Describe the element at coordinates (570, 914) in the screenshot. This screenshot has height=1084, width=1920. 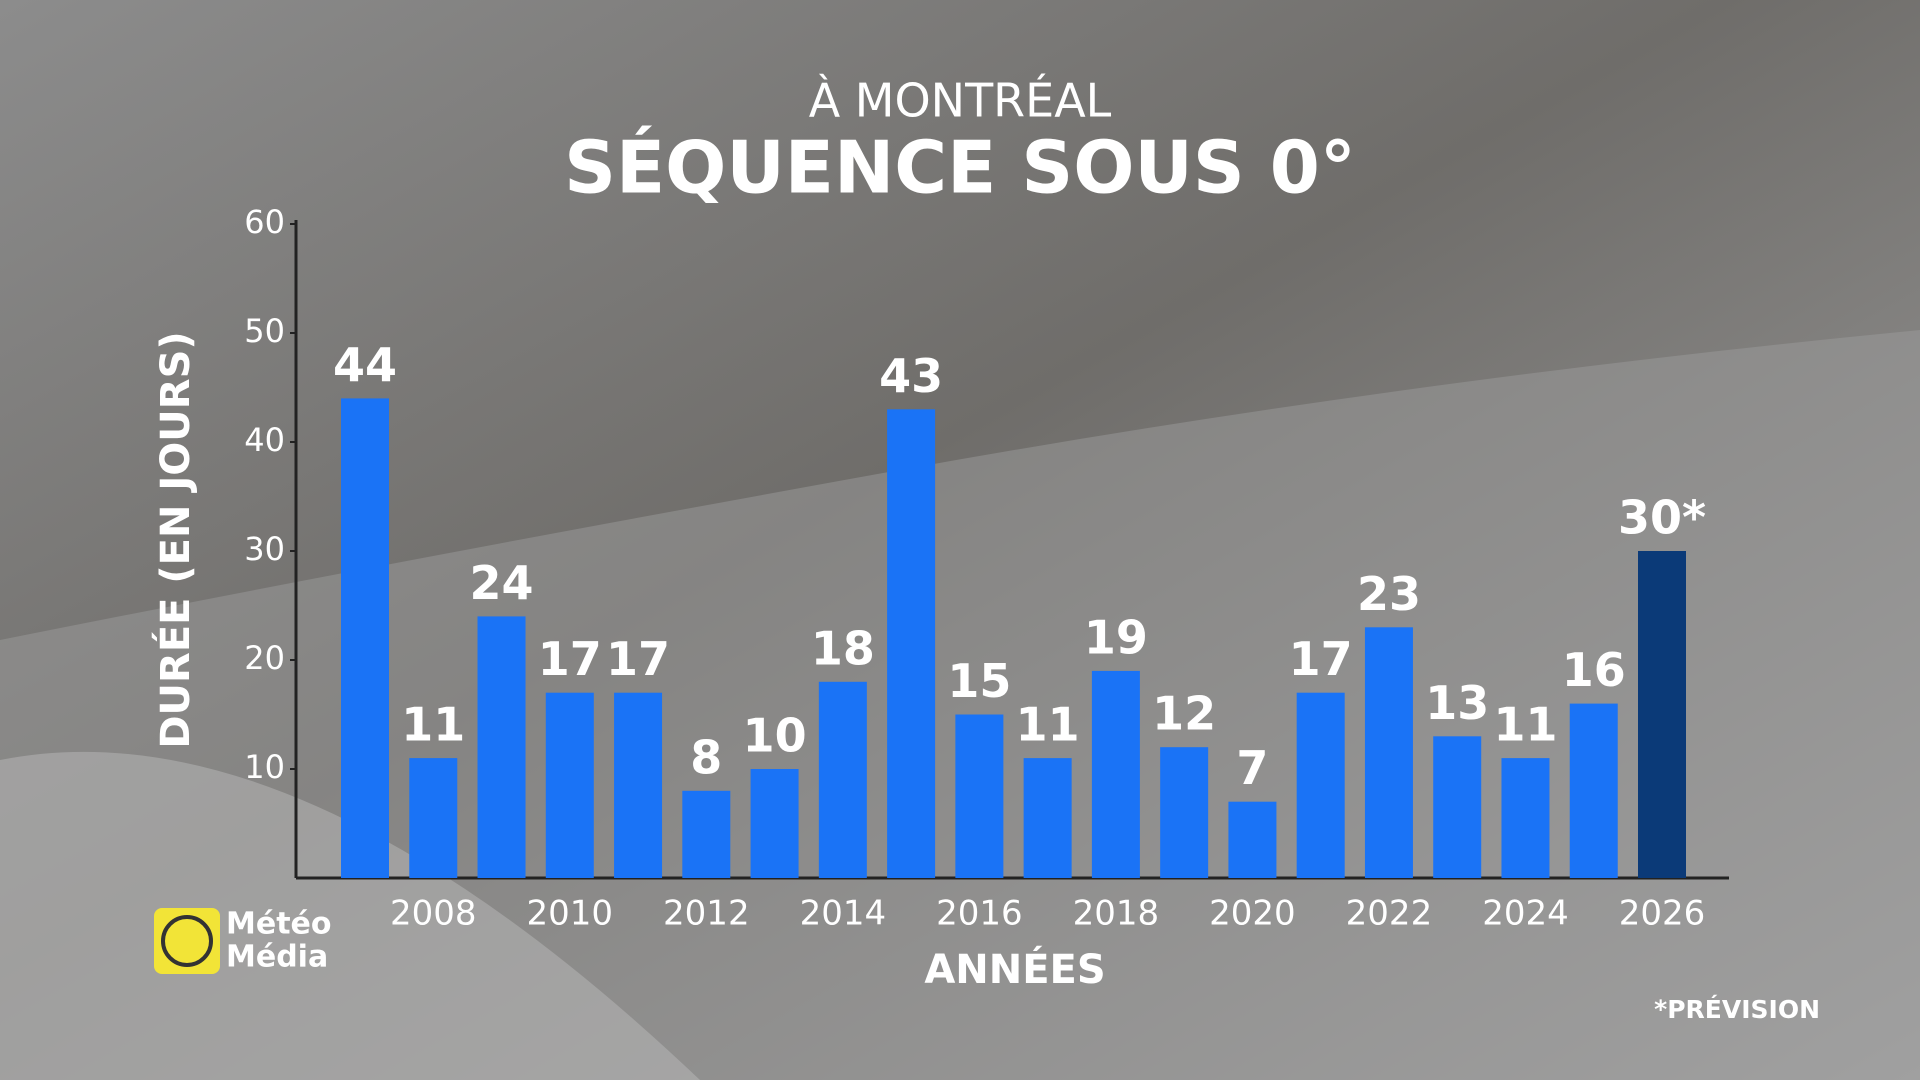
I see `x-tick-label: 2010` at that location.